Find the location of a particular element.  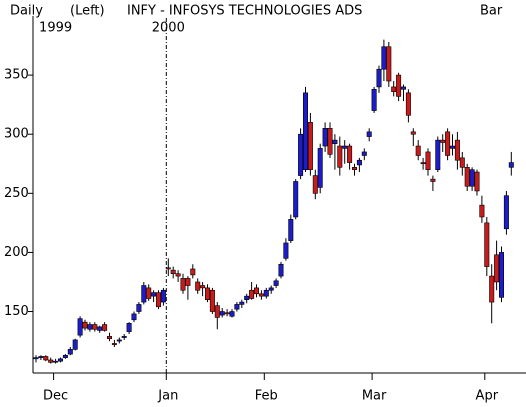

period: Daily is located at coordinates (26, 11).